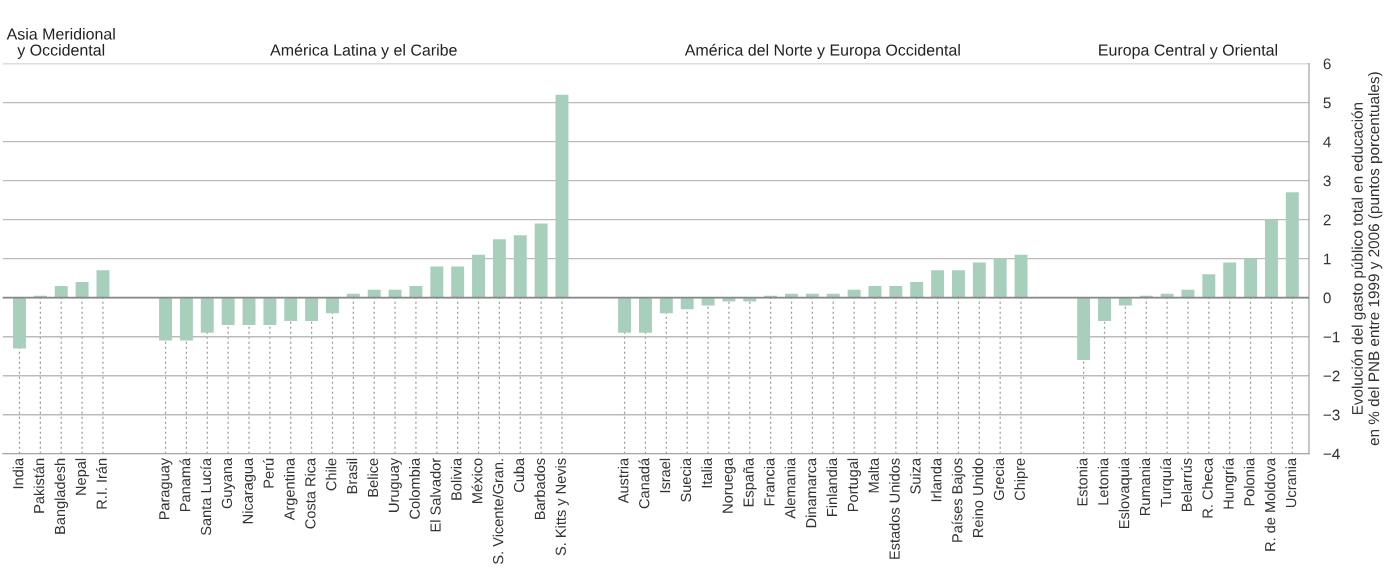 This screenshot has height=578, width=1397. I want to click on x-tick-label: España, so click(750, 482).